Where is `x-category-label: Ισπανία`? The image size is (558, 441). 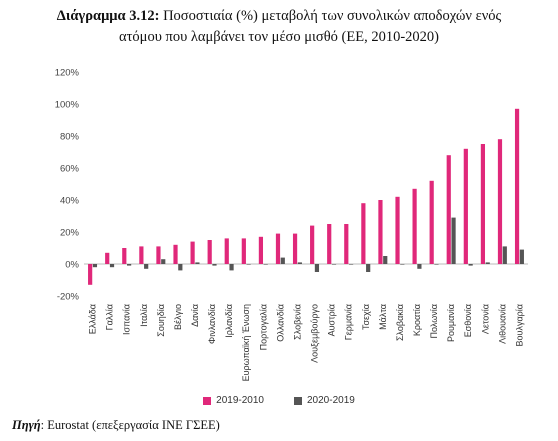 x-category-label: Ισπανία is located at coordinates (127, 319).